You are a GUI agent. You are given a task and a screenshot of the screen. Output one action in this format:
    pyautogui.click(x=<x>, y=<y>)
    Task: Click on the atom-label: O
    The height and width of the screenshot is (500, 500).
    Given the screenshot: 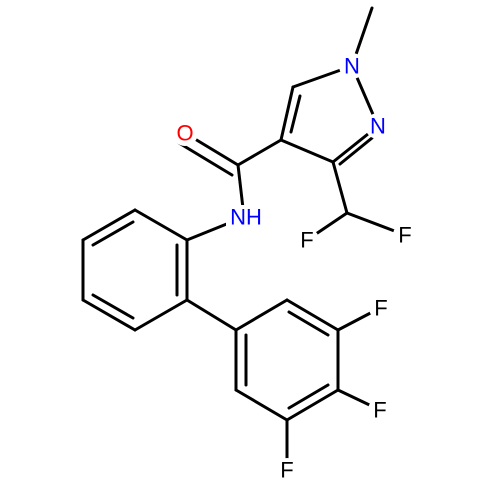 What is the action you would take?
    pyautogui.click(x=184, y=133)
    